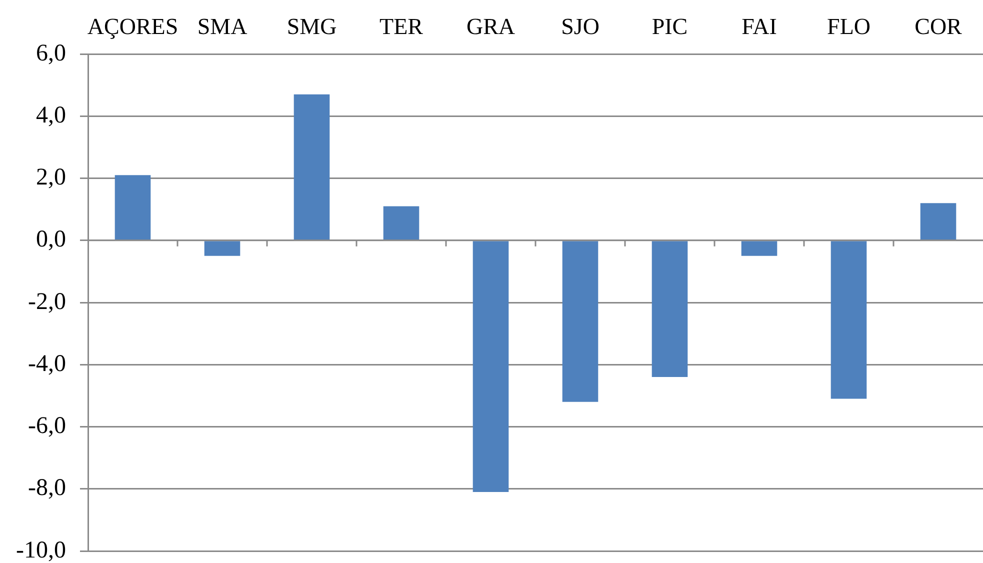 This screenshot has height=563, width=983. What do you see at coordinates (938, 27) in the screenshot?
I see `x-tick-label: COR` at bounding box center [938, 27].